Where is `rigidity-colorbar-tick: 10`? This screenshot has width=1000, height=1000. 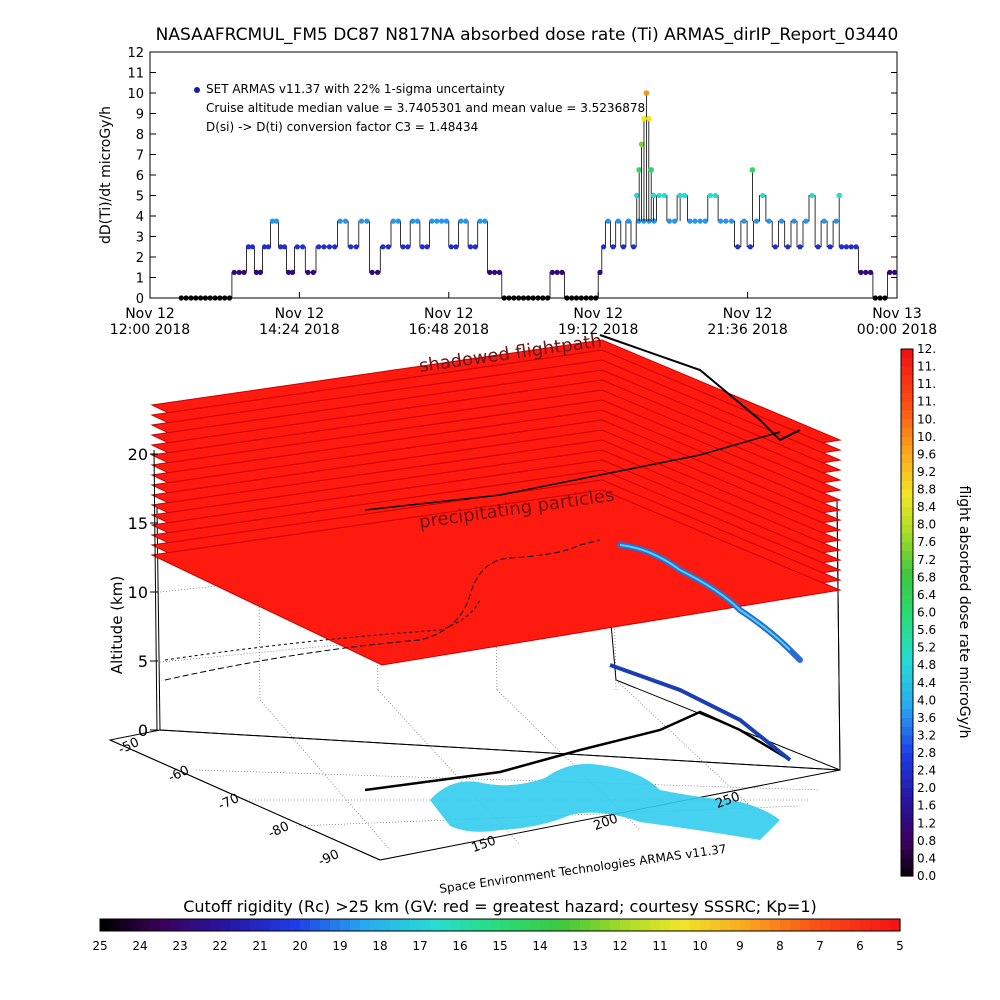 rigidity-colorbar-tick: 10 is located at coordinates (699, 946).